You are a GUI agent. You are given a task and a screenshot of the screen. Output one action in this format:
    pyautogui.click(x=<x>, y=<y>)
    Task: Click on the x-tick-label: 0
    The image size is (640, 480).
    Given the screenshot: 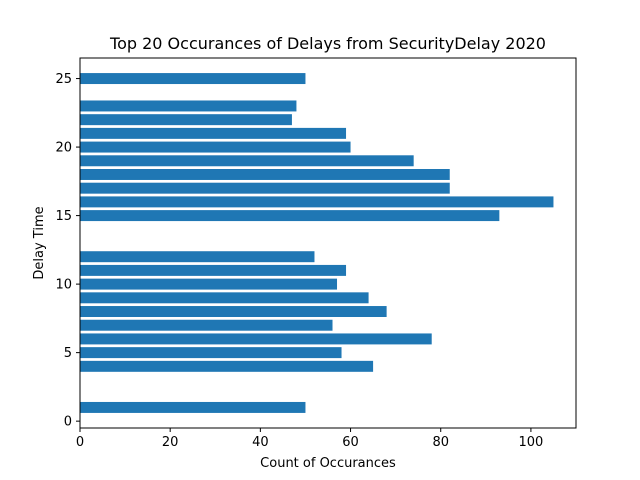 What is the action you would take?
    pyautogui.click(x=80, y=442)
    